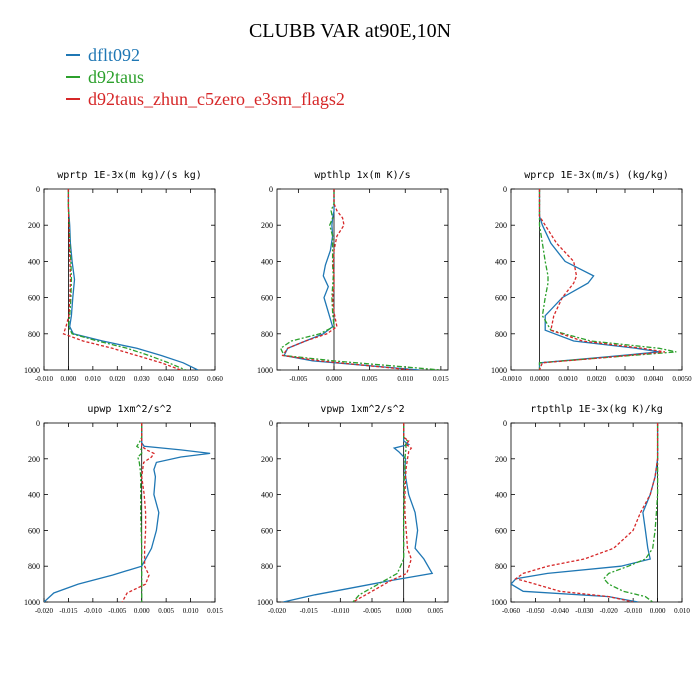 This screenshot has width=700, height=700. What do you see at coordinates (362, 175) in the screenshot?
I see `subplot-title: wpthlp 1x(m K)/s` at bounding box center [362, 175].